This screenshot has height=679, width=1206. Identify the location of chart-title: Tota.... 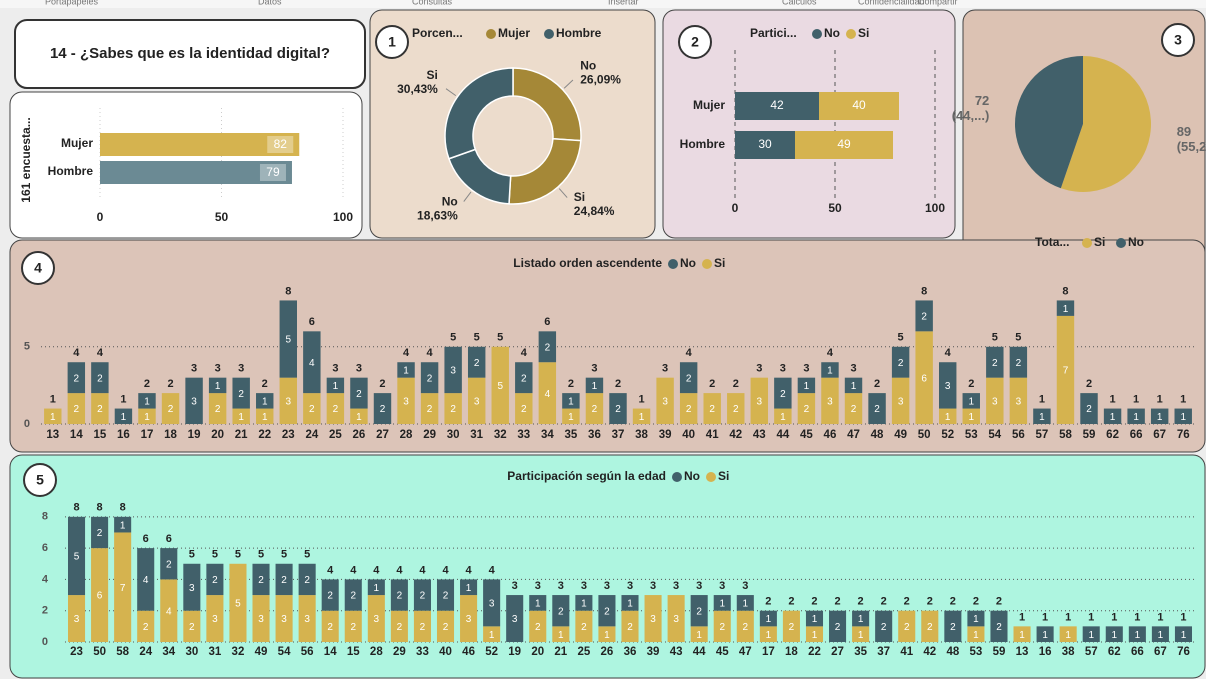
(1052, 242).